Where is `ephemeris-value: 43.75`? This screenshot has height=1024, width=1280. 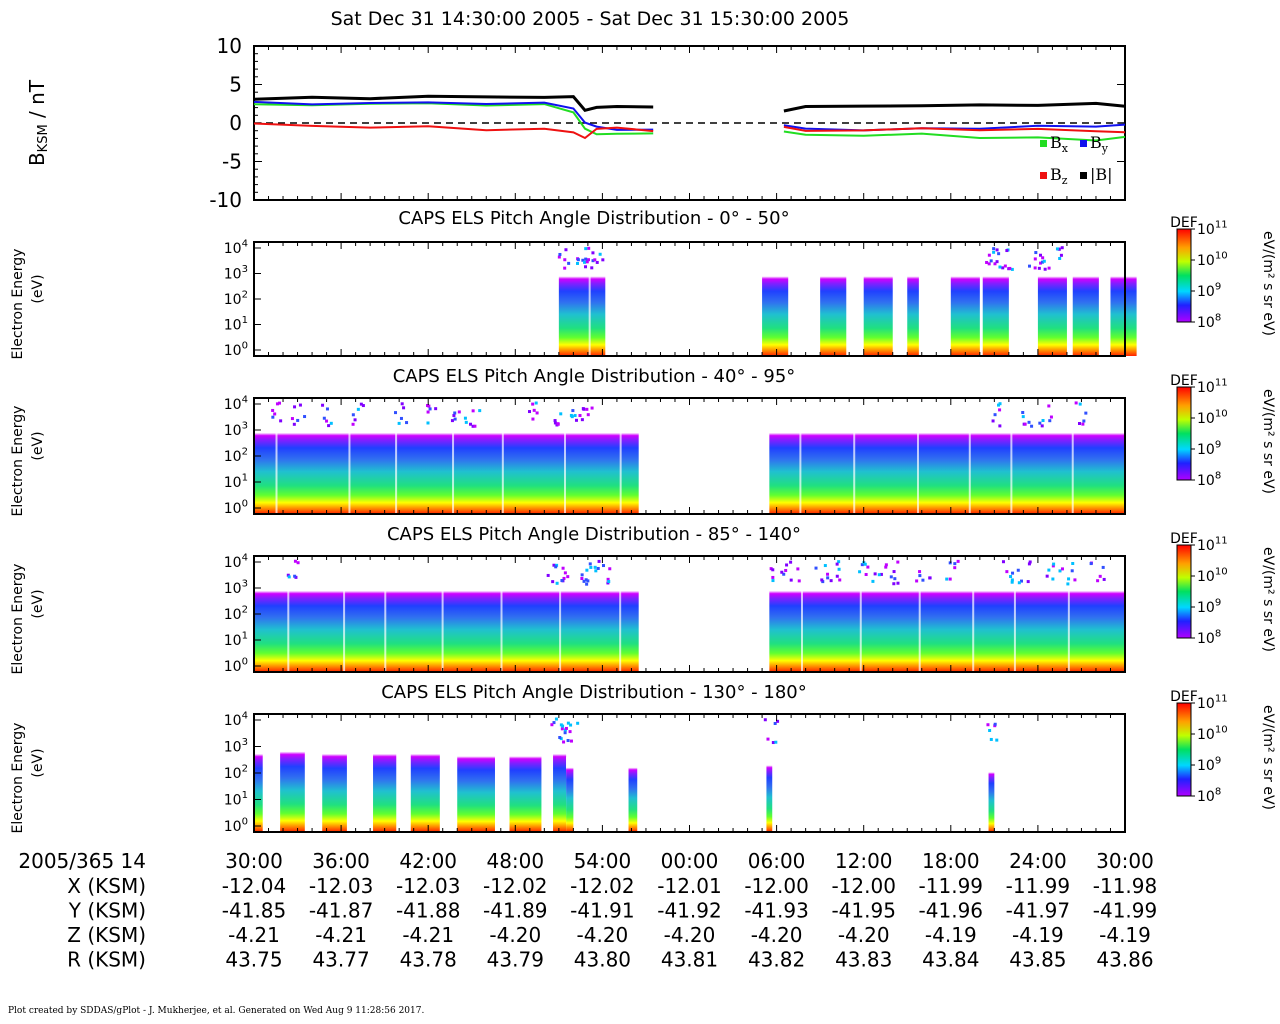 ephemeris-value: 43.75 is located at coordinates (253, 960).